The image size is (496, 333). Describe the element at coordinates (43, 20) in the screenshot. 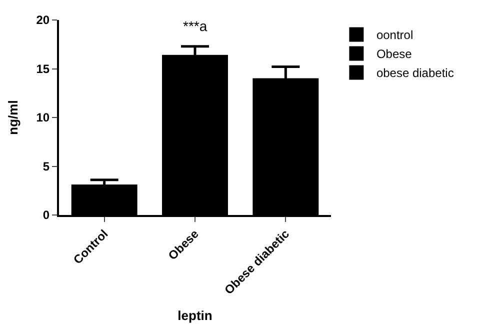

I see `y-tick-label: 20` at that location.